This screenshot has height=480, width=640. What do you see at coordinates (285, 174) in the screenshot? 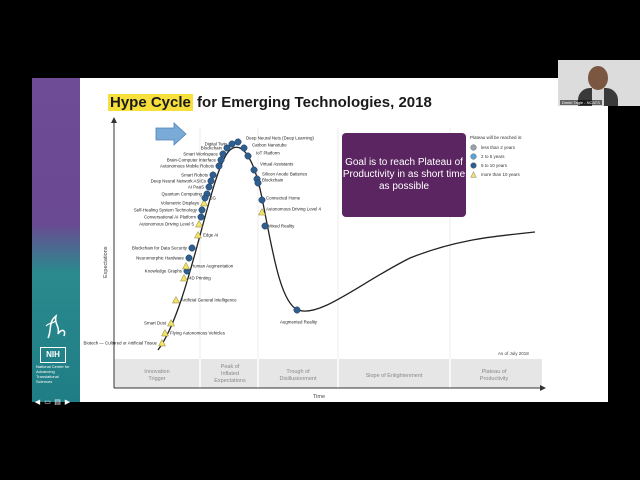
I see `tech-label: Silicon Anode Batteries` at bounding box center [285, 174].